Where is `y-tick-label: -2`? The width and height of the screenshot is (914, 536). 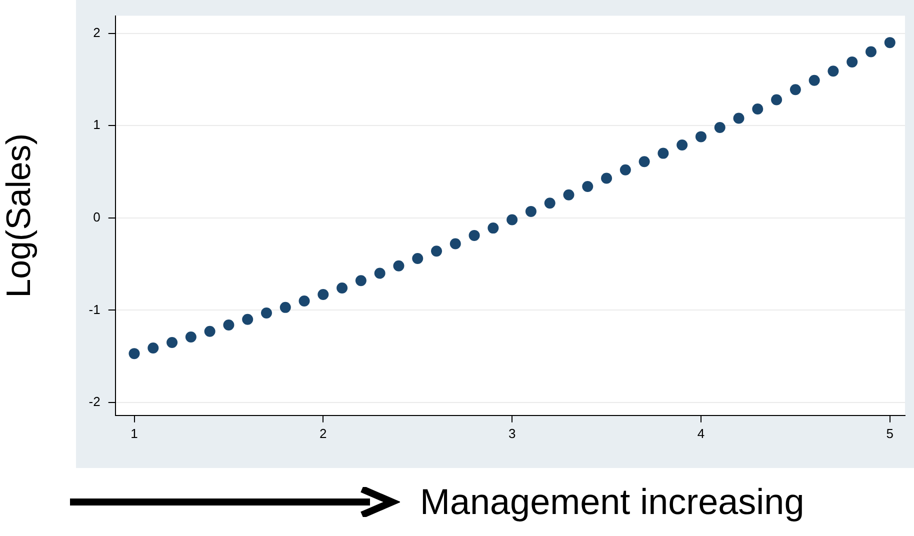 y-tick-label: -2 is located at coordinates (94, 402).